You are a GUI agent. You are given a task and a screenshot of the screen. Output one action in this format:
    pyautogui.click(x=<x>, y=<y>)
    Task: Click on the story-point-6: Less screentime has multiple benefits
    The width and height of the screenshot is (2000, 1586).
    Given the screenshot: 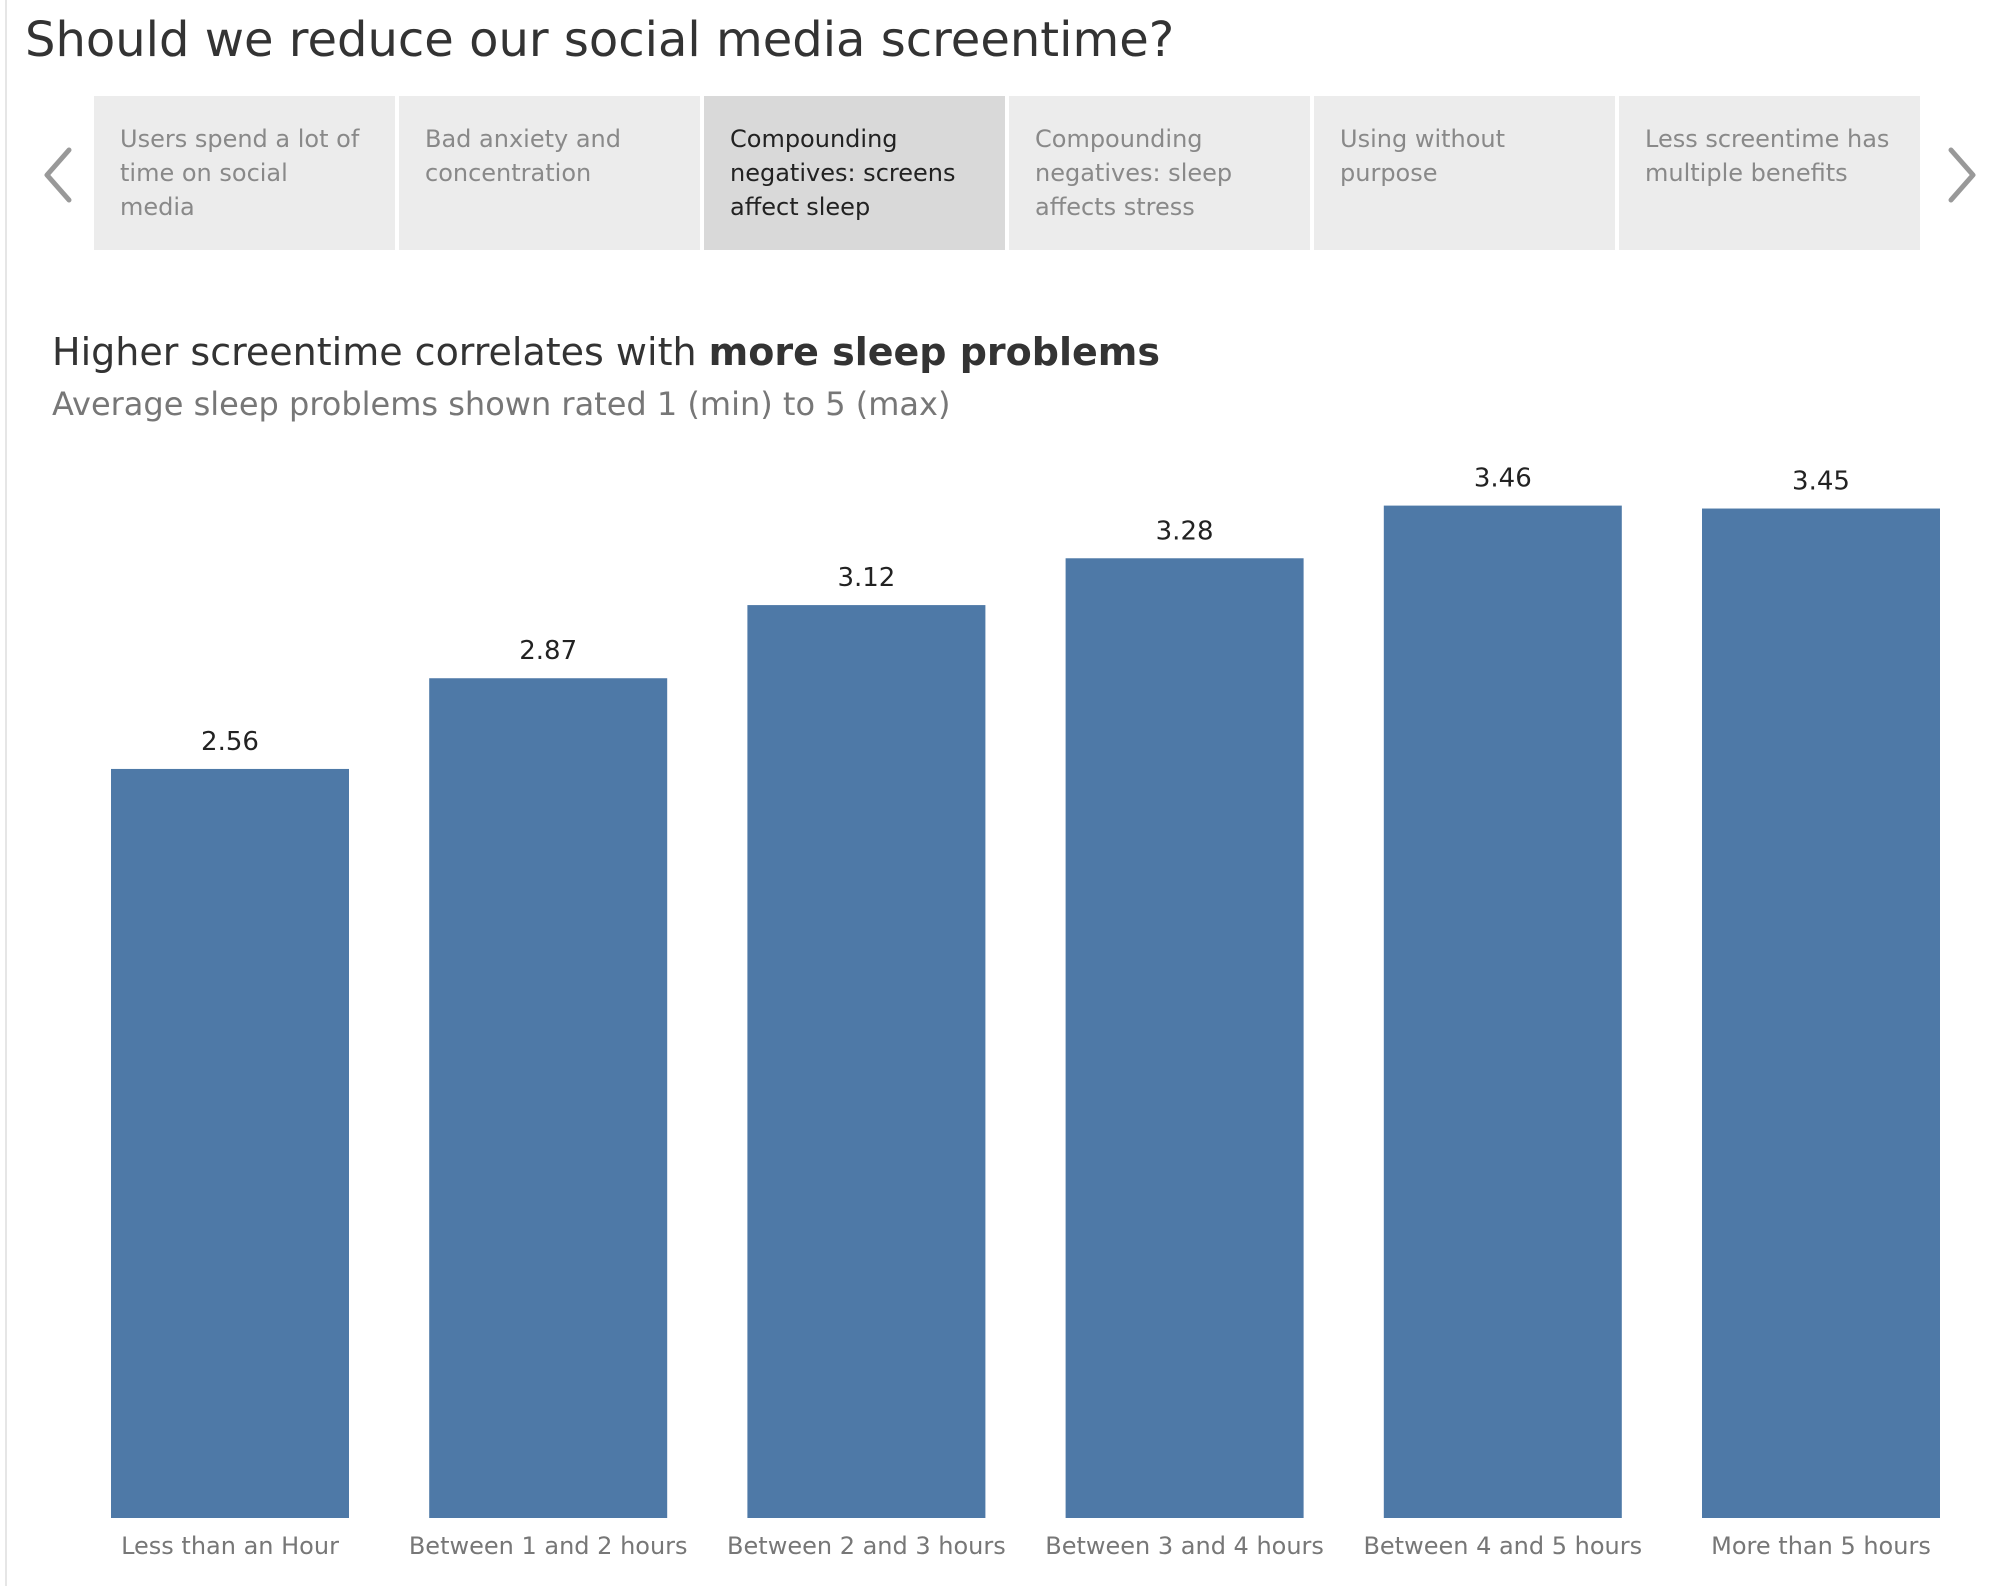 What is the action you would take?
    pyautogui.click(x=1769, y=173)
    